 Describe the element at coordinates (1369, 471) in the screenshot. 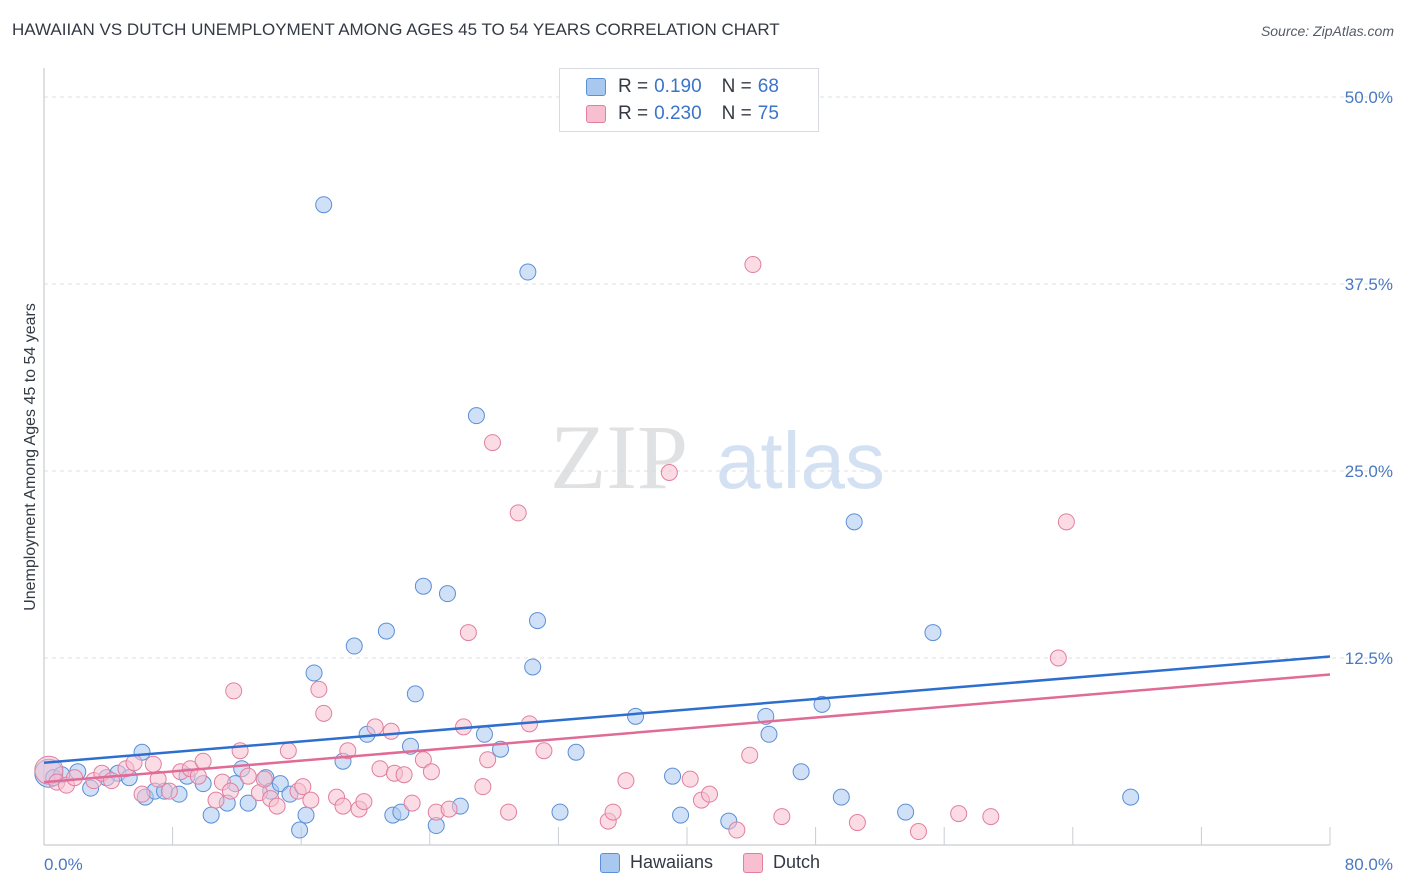

I see `y-tick-label: 25.0%` at that location.